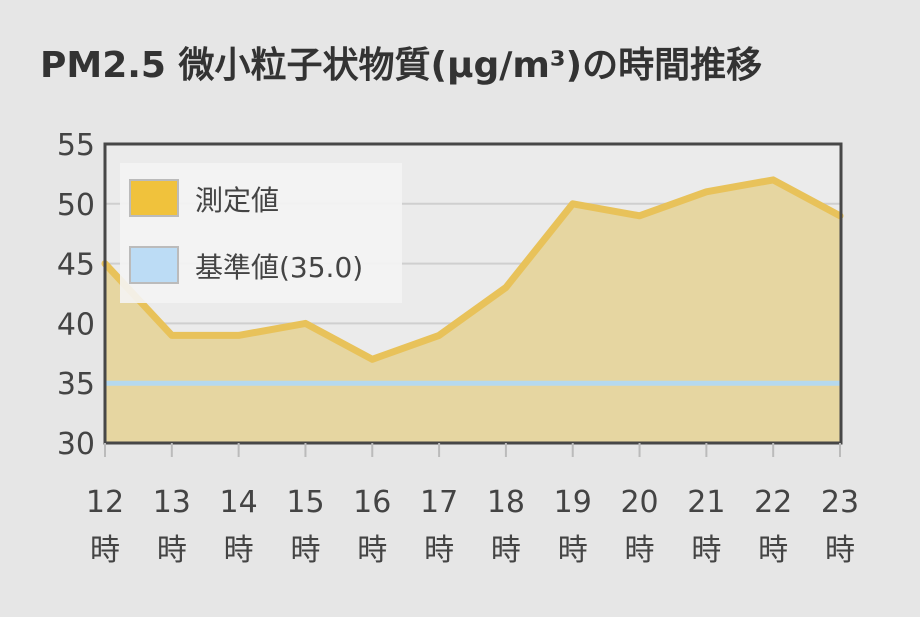 This screenshot has width=920, height=617. Describe the element at coordinates (372, 502) in the screenshot. I see `x-tick-label: 16` at that location.